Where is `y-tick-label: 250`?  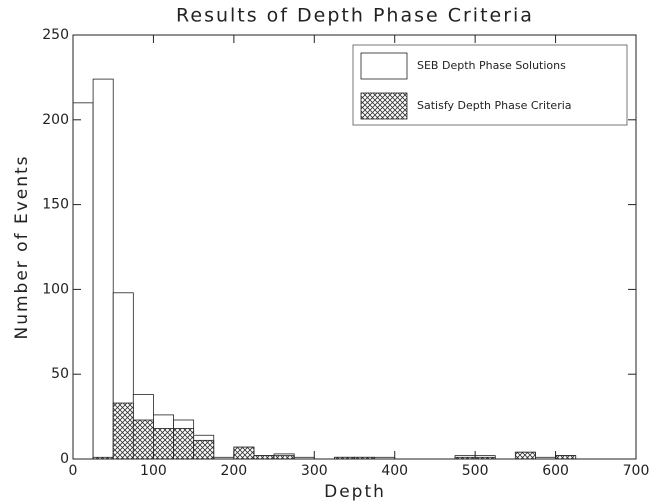 y-tick-label: 250 is located at coordinates (55, 35).